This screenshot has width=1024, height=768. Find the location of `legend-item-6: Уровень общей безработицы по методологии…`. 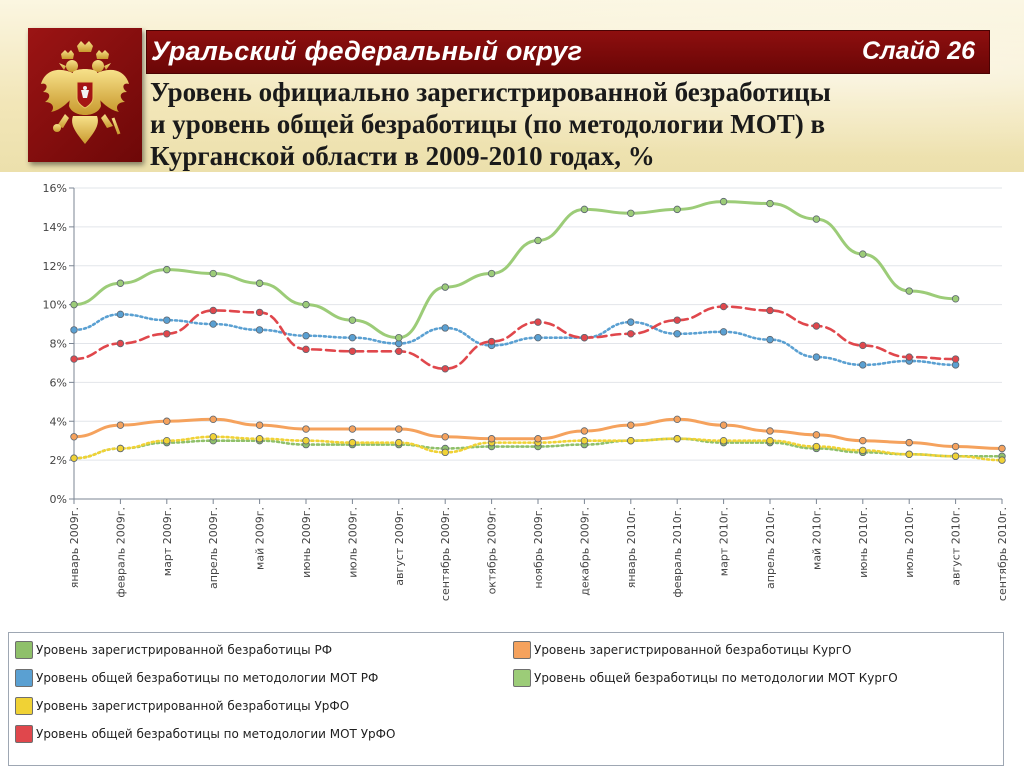

legend-item-6: Уровень общей безработицы по методологии… is located at coordinates (705, 678).